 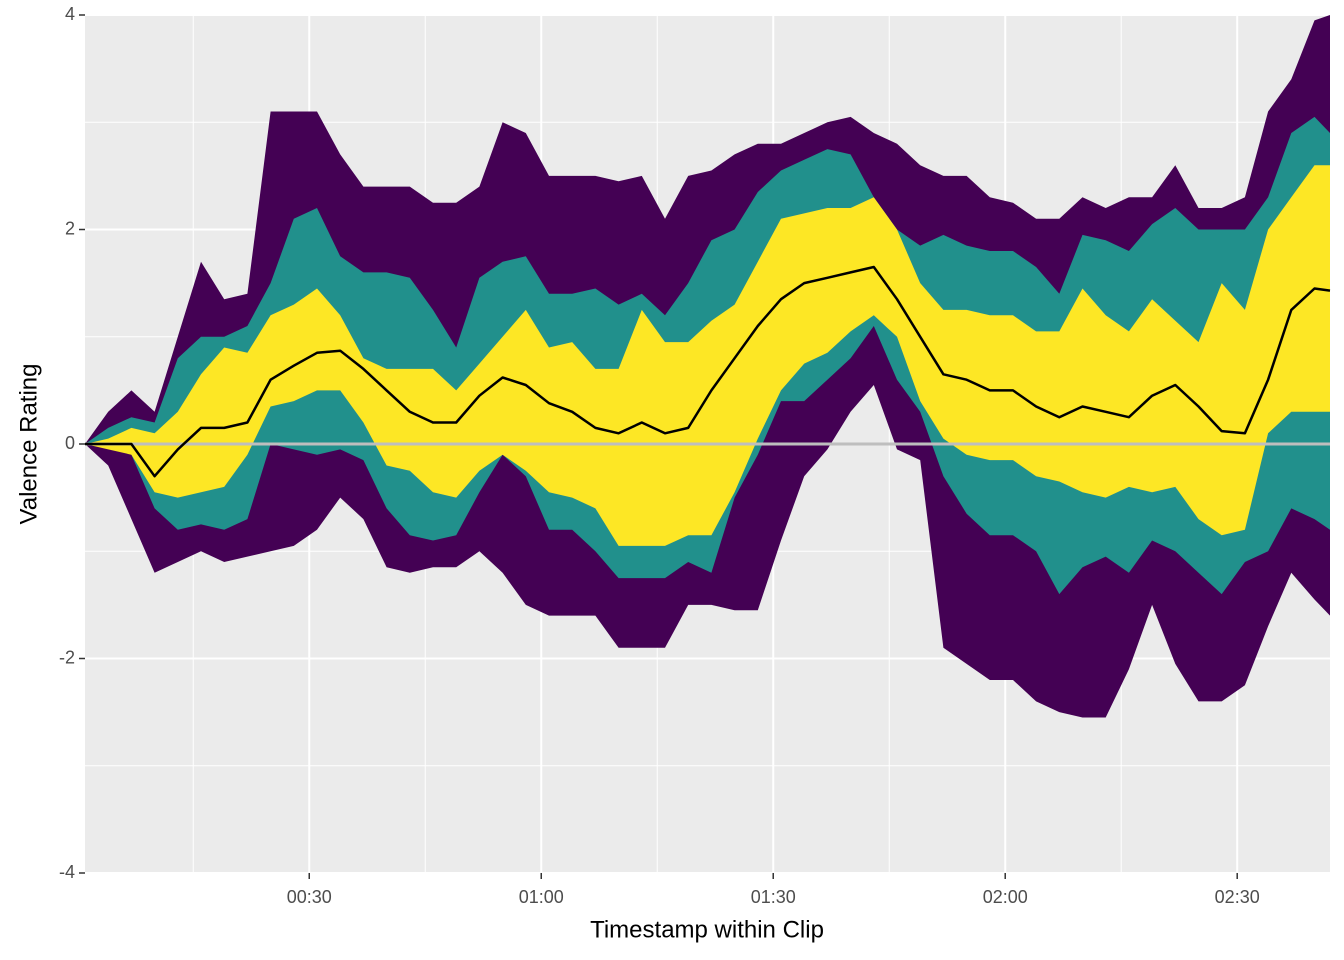 What do you see at coordinates (1005, 897) in the screenshot?
I see `x-tick-label: 02:00` at bounding box center [1005, 897].